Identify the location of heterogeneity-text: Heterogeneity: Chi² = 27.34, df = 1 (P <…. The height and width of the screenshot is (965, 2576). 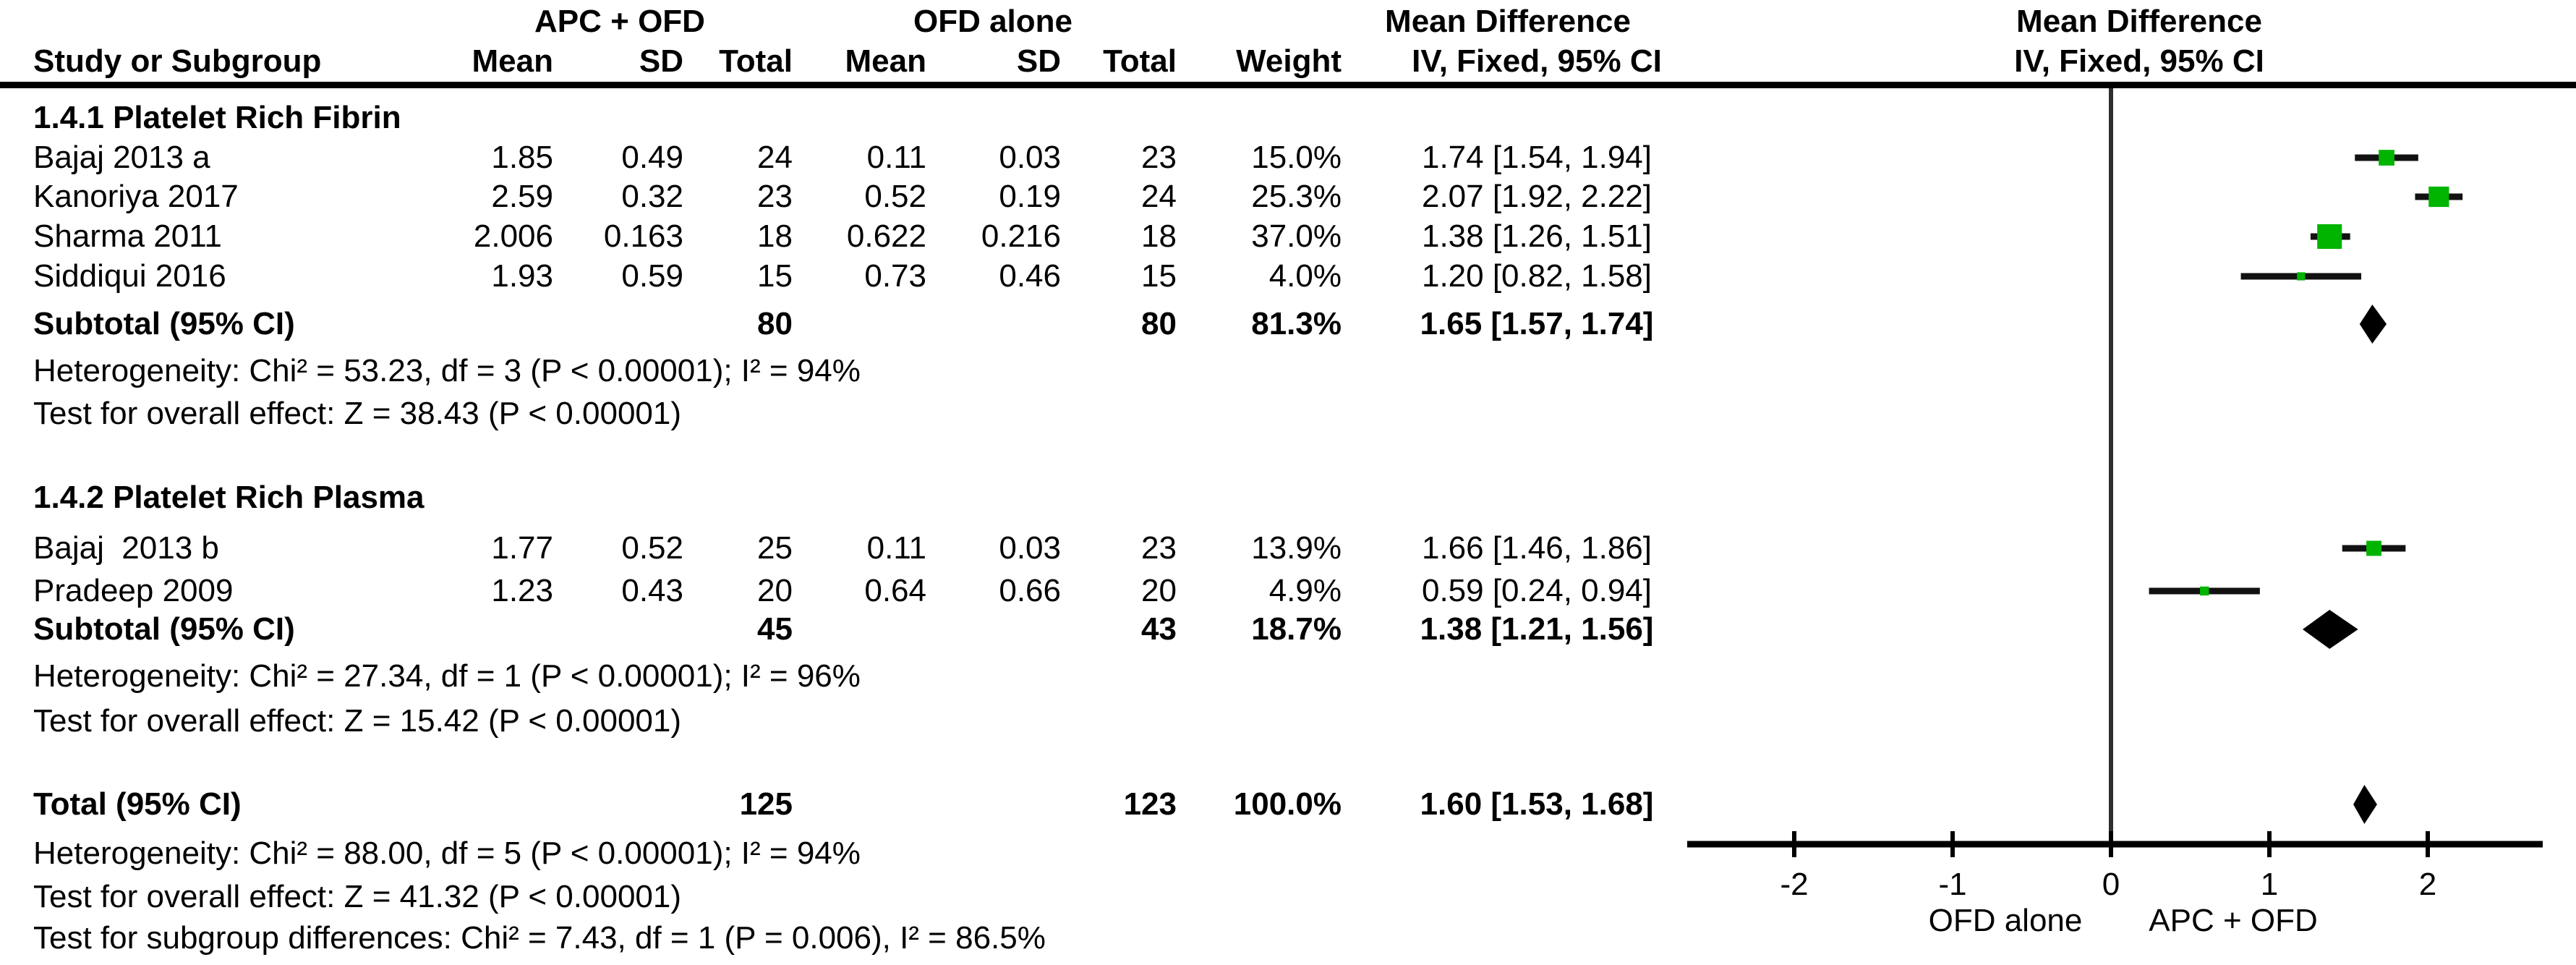
(447, 676).